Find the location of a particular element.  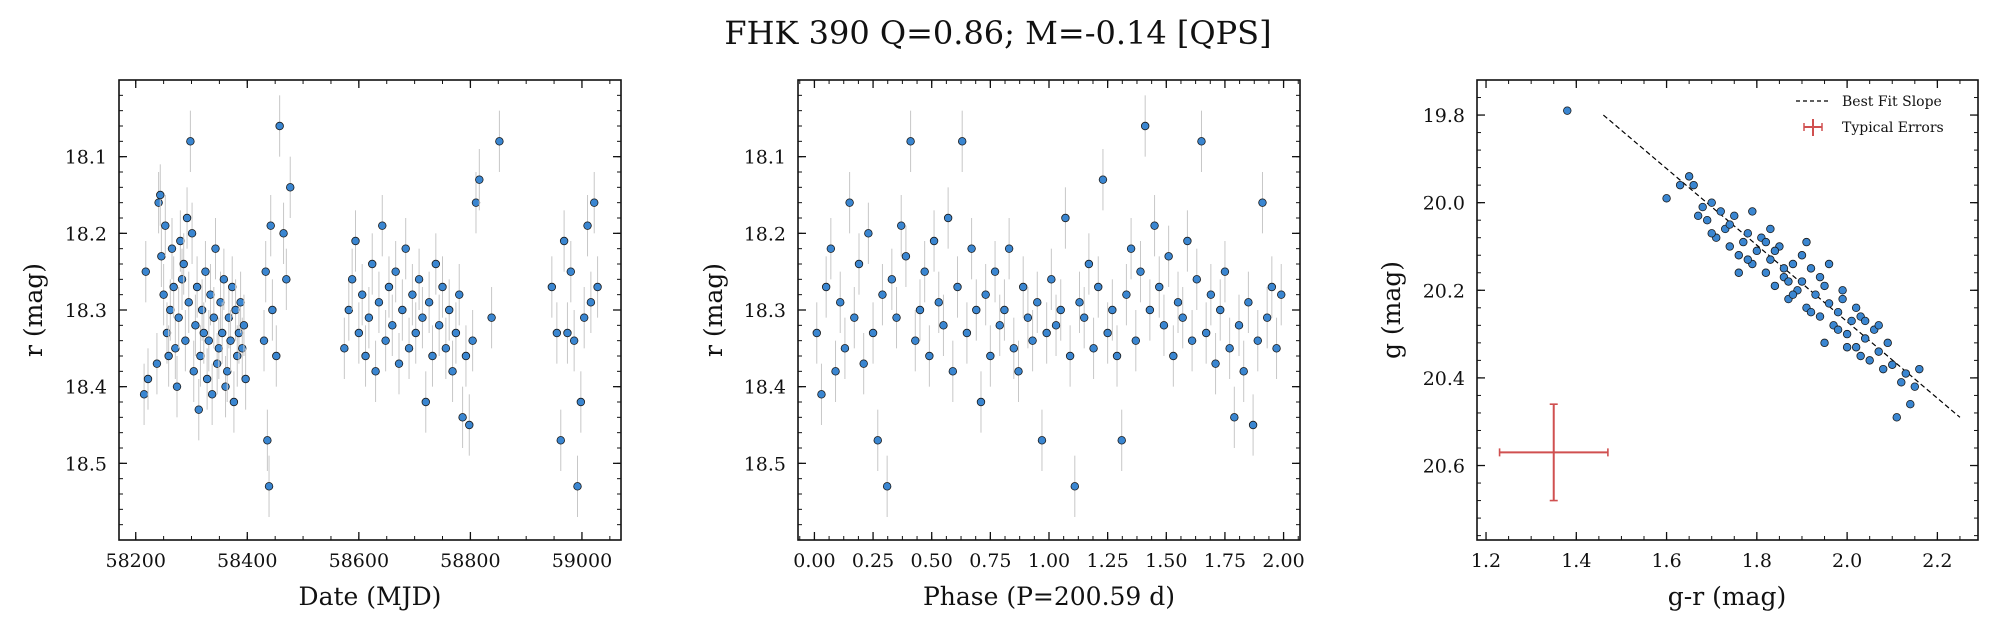

x-tick-label: 1.50 is located at coordinates (1166, 561).